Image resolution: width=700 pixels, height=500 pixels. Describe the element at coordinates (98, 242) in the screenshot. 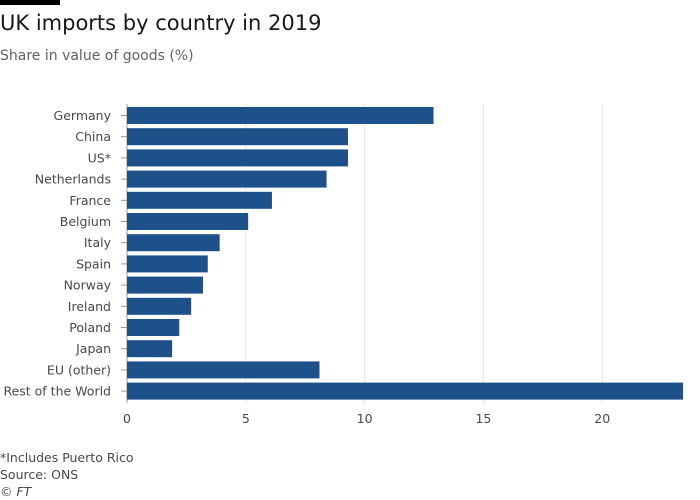

I see `category-label: Italy` at that location.